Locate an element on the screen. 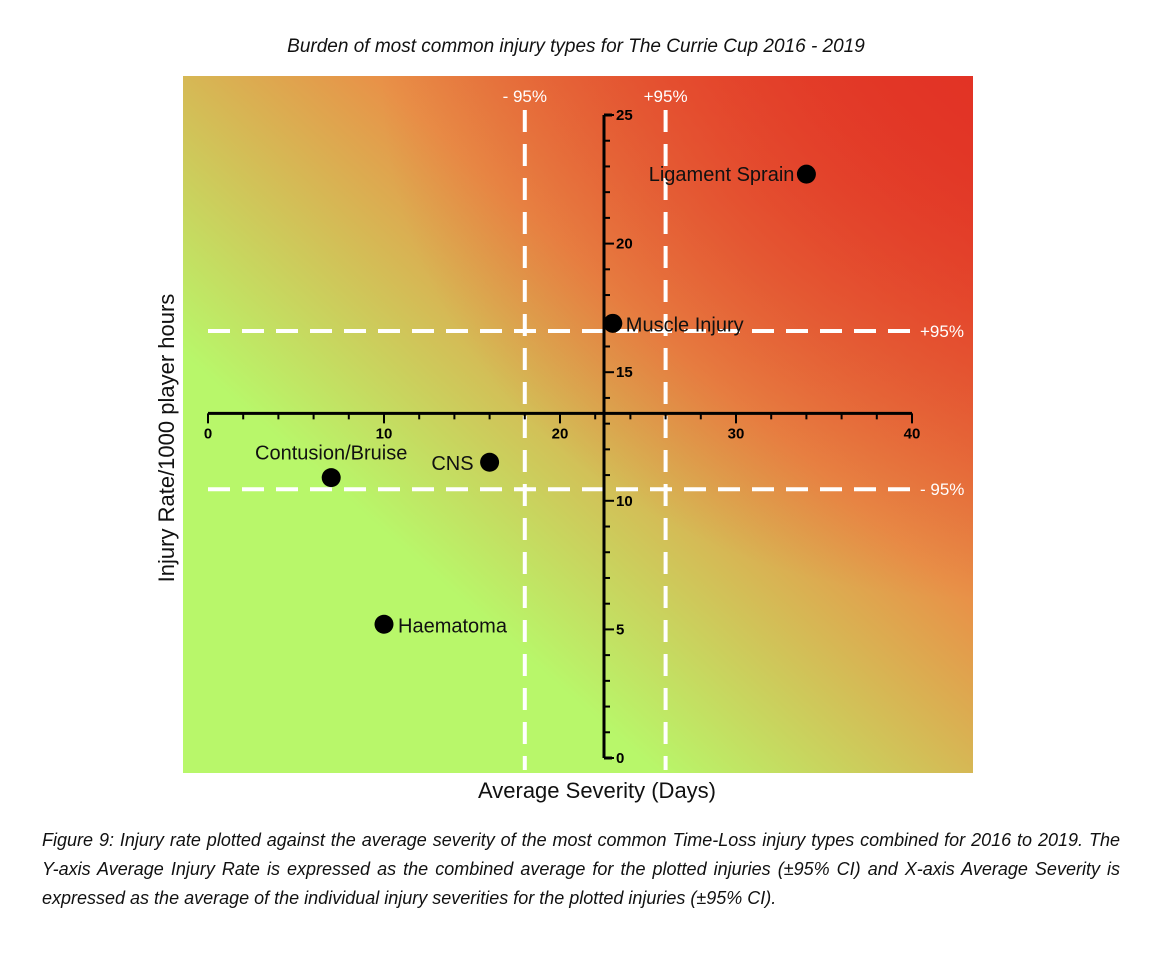 The height and width of the screenshot is (970, 1152). y-axis-title: Injury Rate/1000 player hours is located at coordinates (166, 438).